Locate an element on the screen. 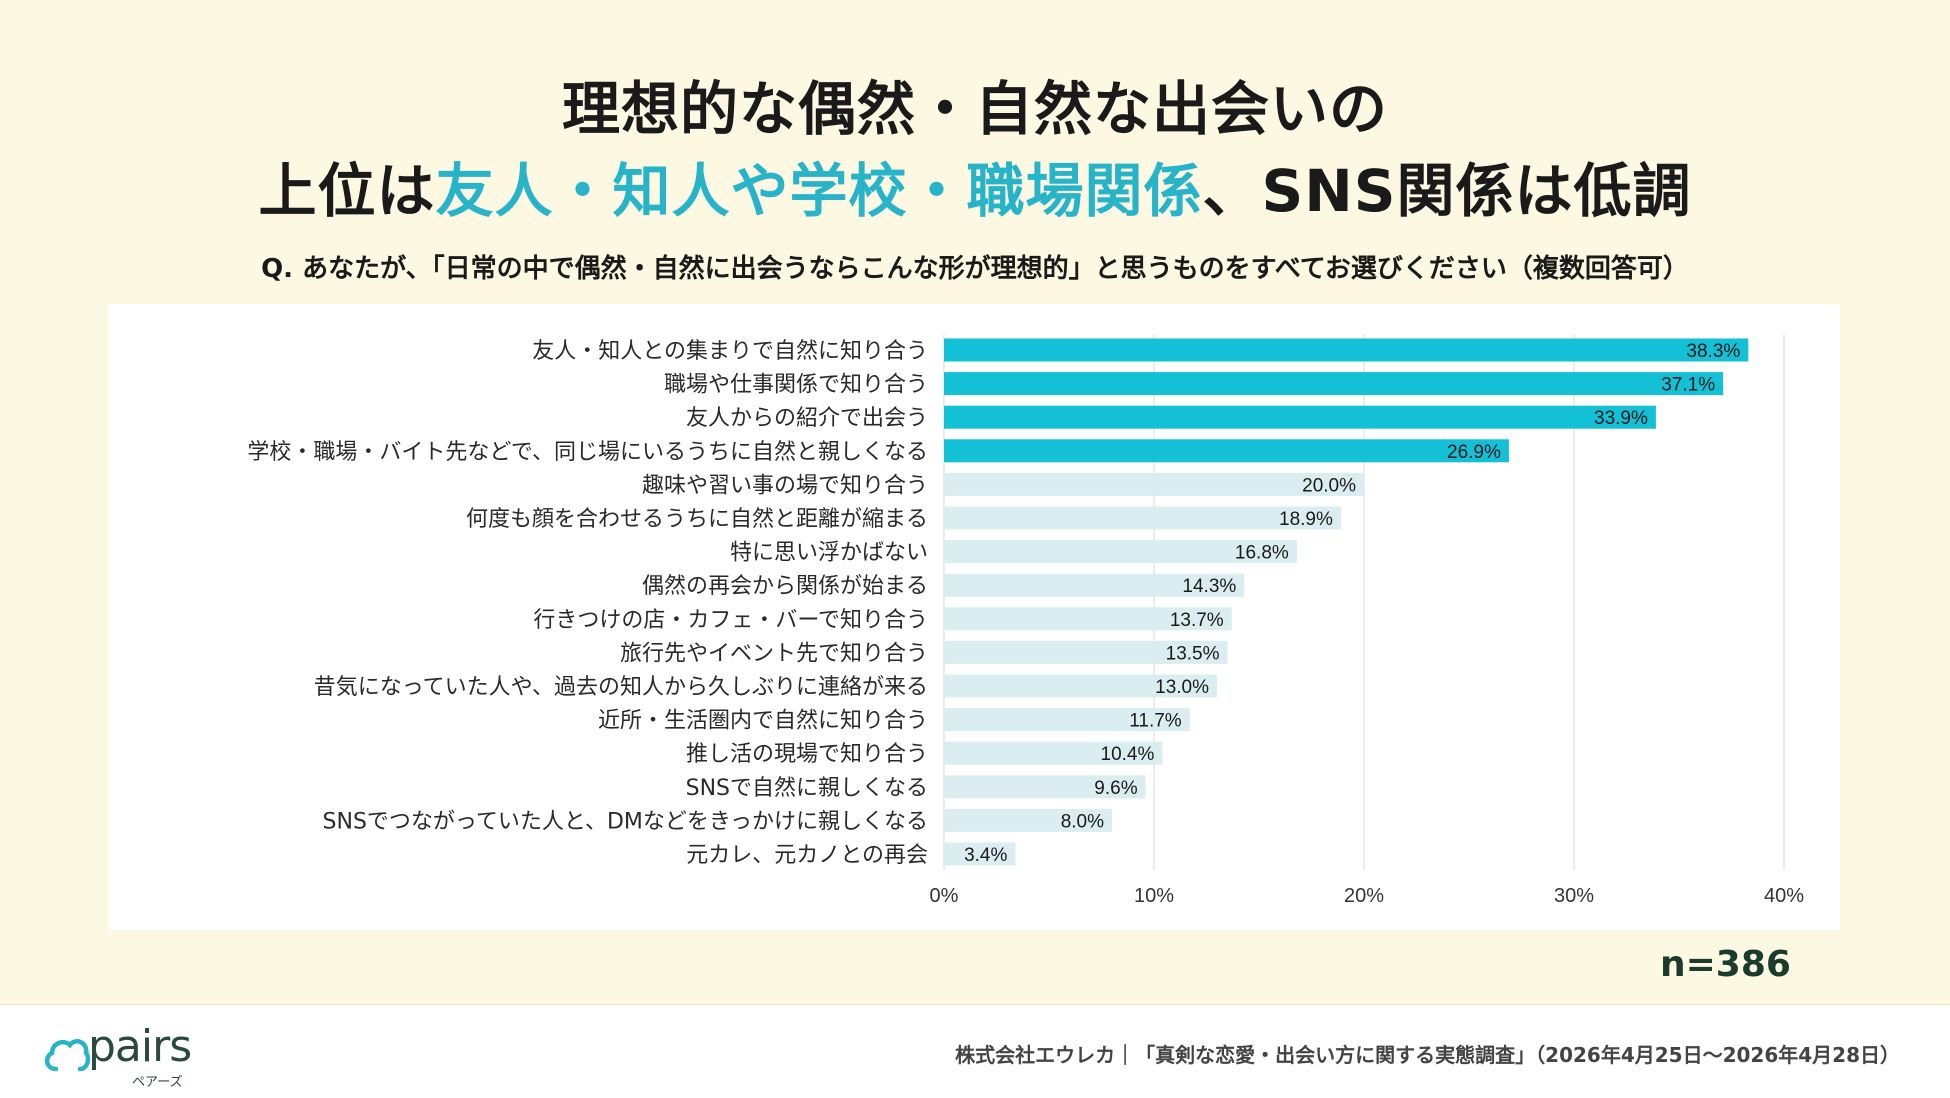 Image resolution: width=1950 pixels, height=1098 pixels. category-label: SNSで自然に親しくなる is located at coordinates (807, 788).